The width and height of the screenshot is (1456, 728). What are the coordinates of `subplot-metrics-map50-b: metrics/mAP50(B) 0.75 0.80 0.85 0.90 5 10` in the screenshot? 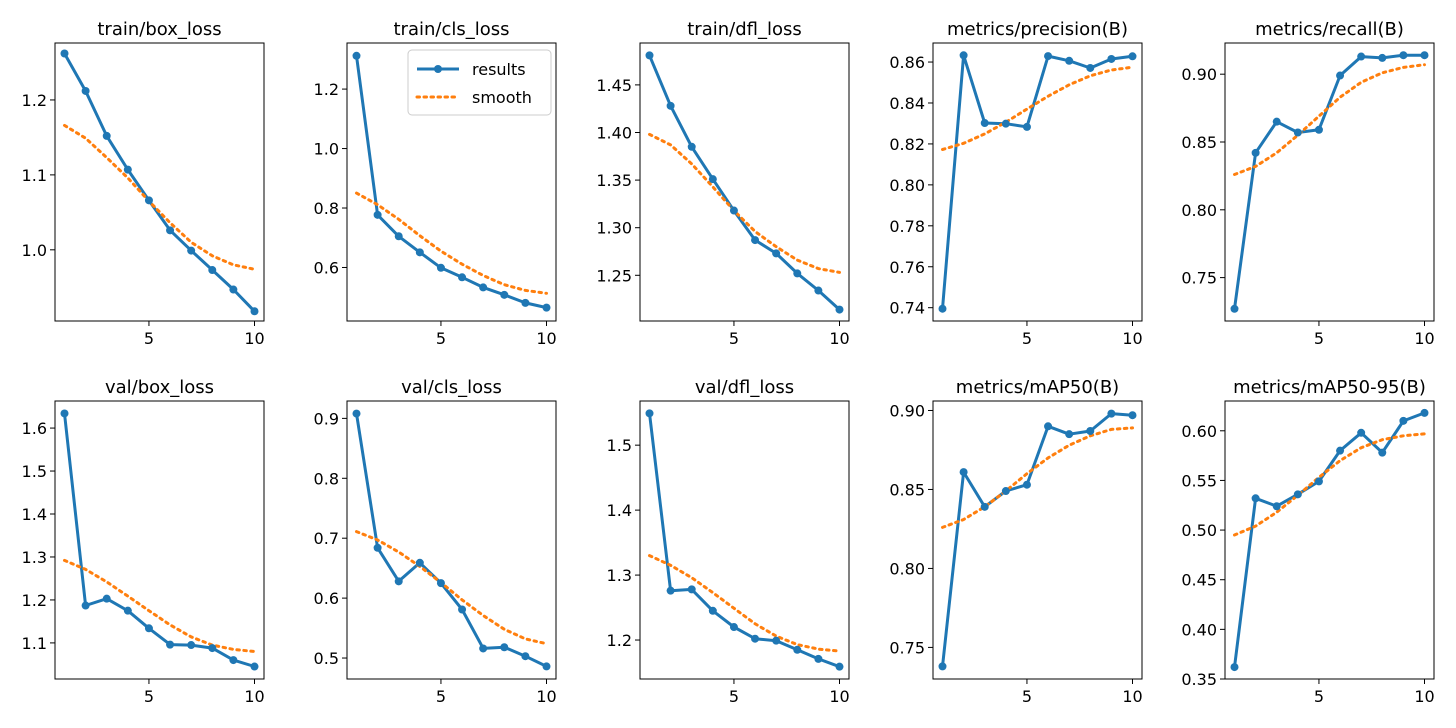 It's located at (1015, 541).